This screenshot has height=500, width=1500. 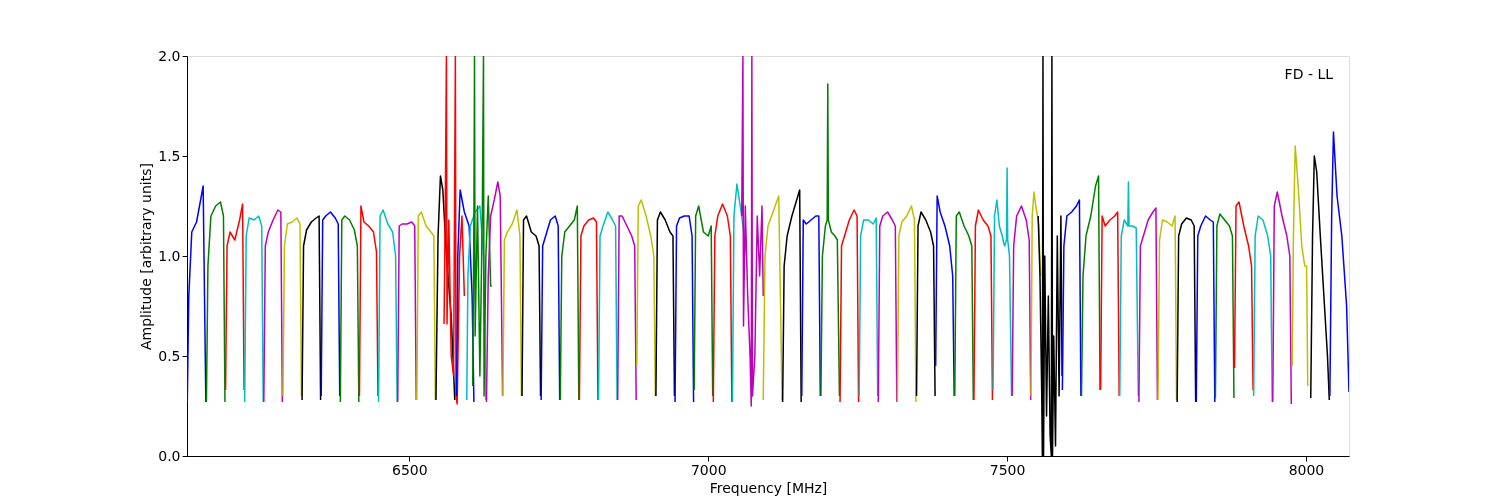 I want to click on x-tick-label: 8000, so click(x=1306, y=469).